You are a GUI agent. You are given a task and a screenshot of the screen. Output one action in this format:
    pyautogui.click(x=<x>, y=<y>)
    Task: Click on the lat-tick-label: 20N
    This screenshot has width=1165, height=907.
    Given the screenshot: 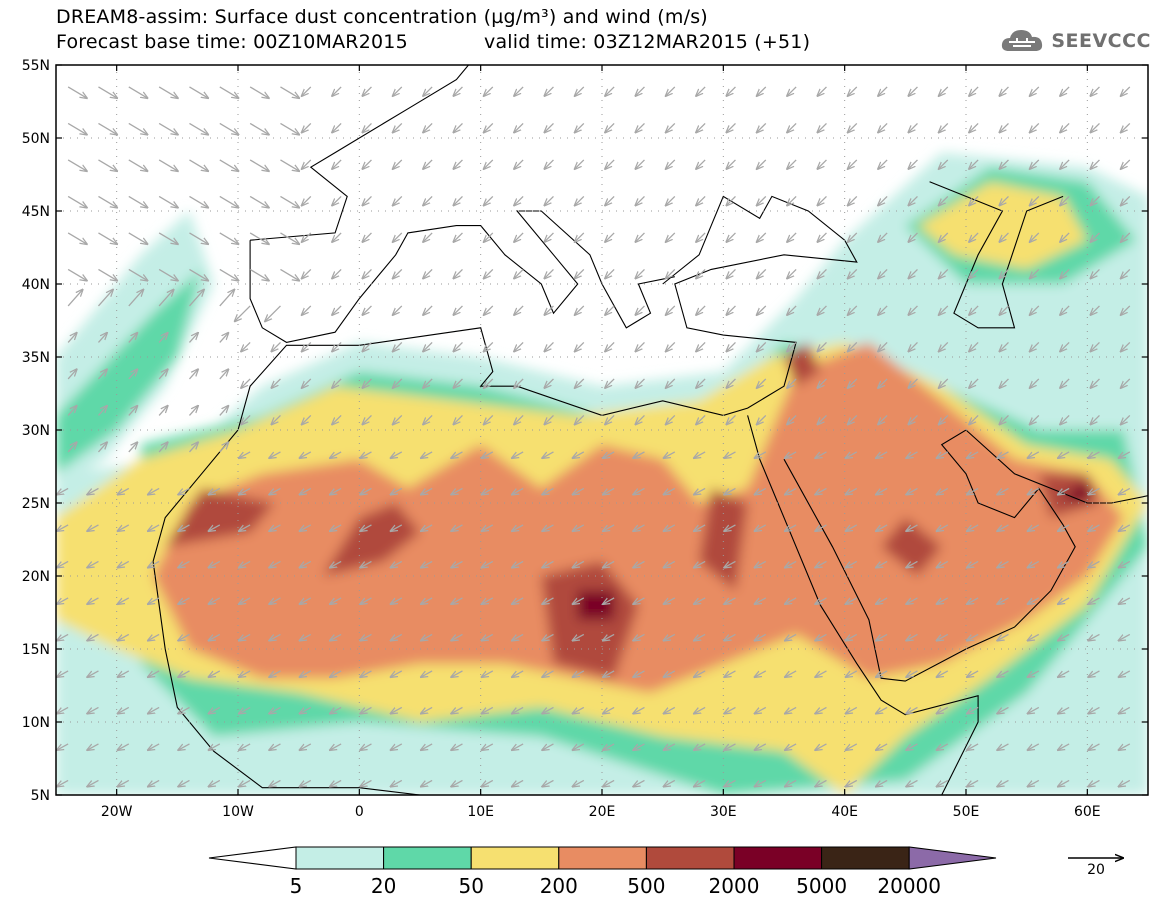 What is the action you would take?
    pyautogui.click(x=36, y=577)
    